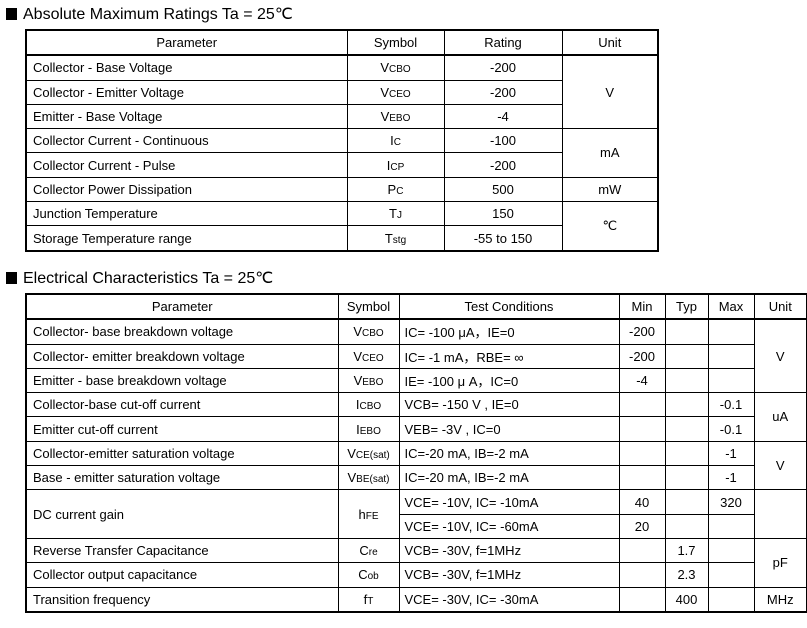 The width and height of the screenshot is (807, 628). I want to click on parameter-cell: Collector-emitter saturation voltage, so click(182, 453).